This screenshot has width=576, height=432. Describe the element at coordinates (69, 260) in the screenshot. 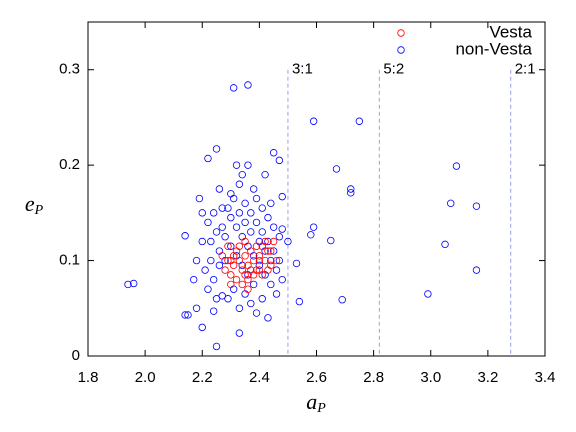

I see `y-tick-label: 0.1` at that location.